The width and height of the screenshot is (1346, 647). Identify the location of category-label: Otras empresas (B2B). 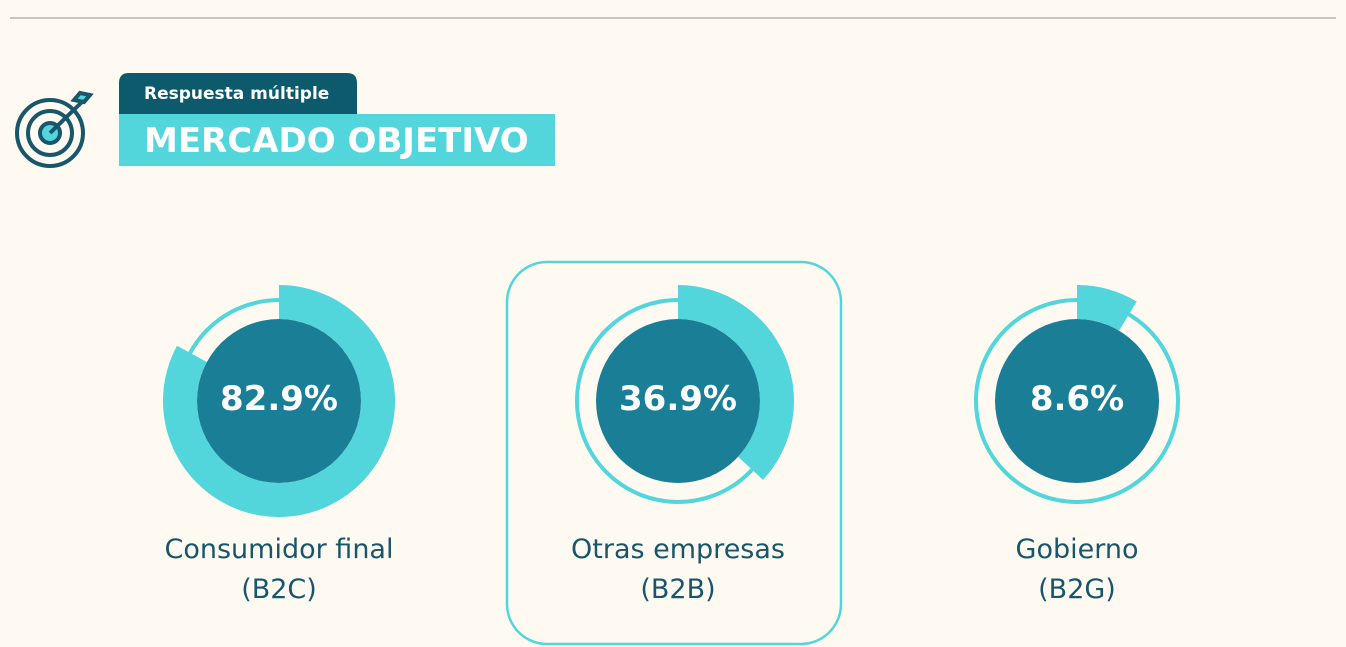
(678, 569).